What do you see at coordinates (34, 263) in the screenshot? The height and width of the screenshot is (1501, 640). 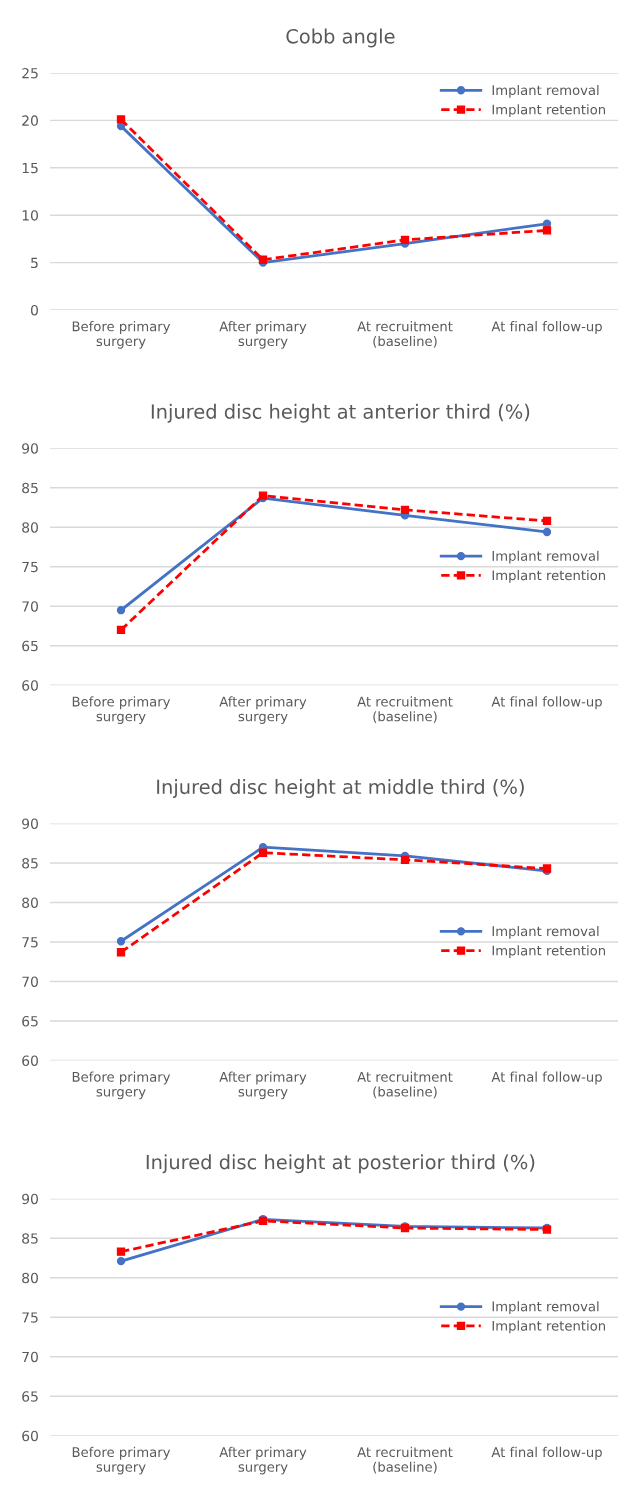 I see `y-tick-label: 5` at bounding box center [34, 263].